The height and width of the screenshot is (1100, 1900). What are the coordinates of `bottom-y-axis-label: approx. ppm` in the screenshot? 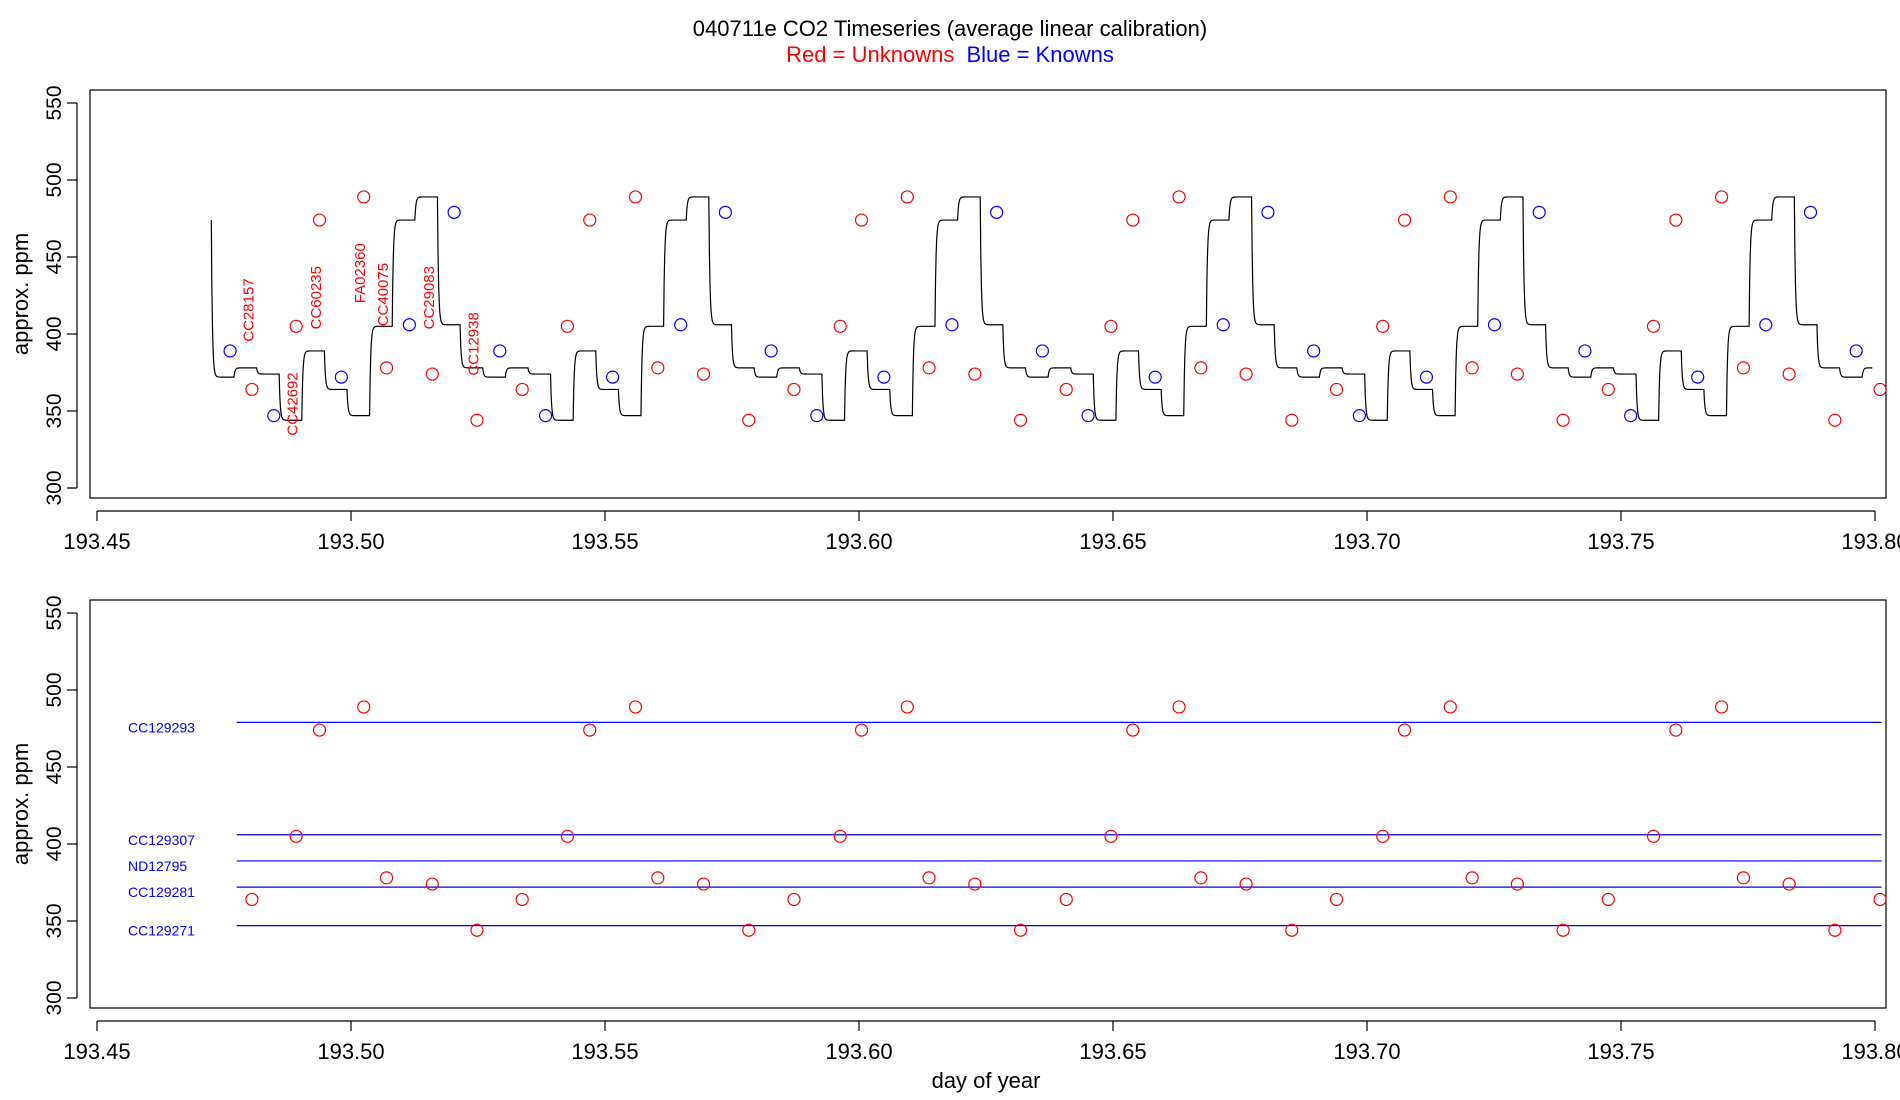 It's located at (20, 804).